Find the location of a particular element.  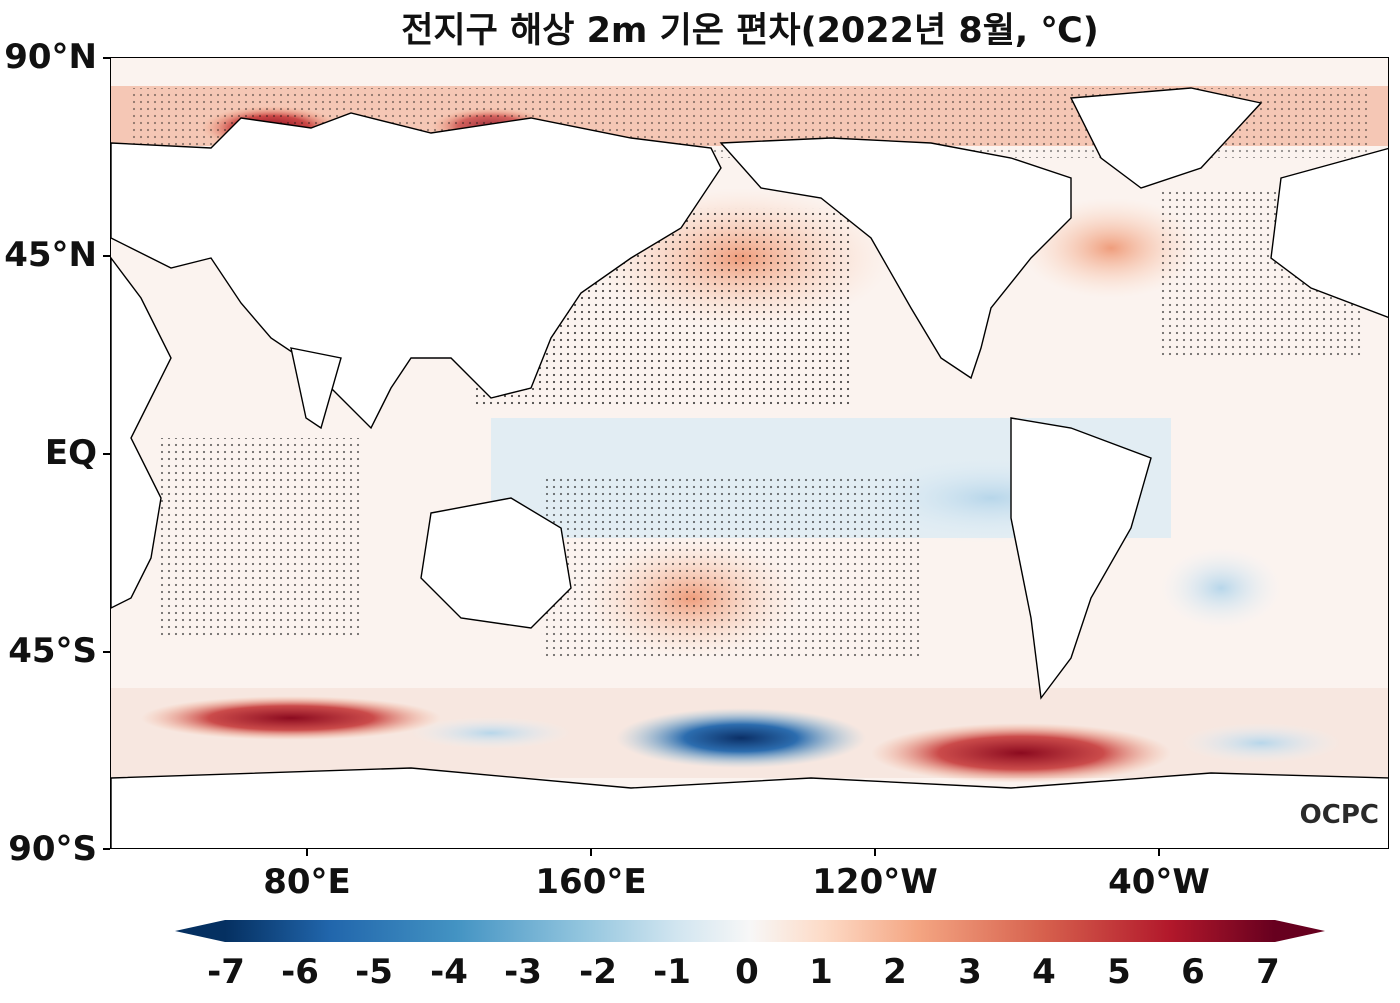

colorbar-label: -1 is located at coordinates (672, 972).